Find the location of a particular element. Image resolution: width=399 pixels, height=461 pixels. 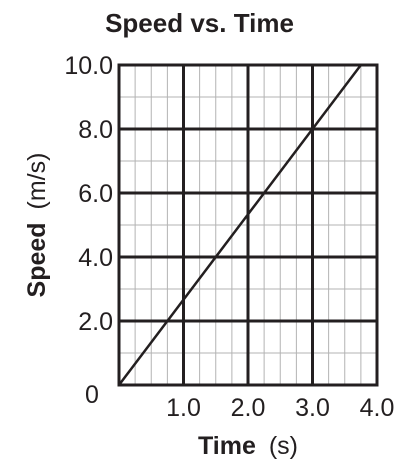

y-tick-label: 2.0 is located at coordinates (95, 322).